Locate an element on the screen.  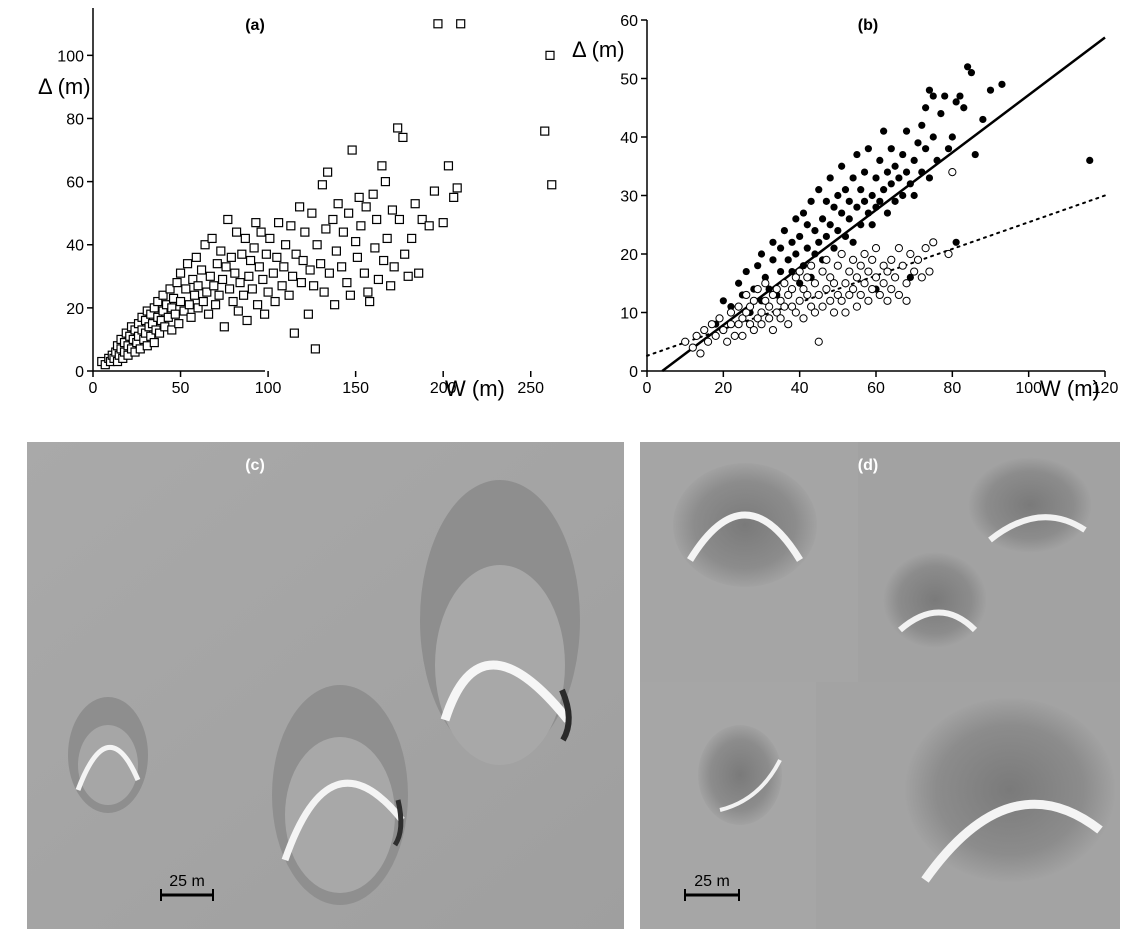
y-tick-label: 80 is located at coordinates (75, 119).